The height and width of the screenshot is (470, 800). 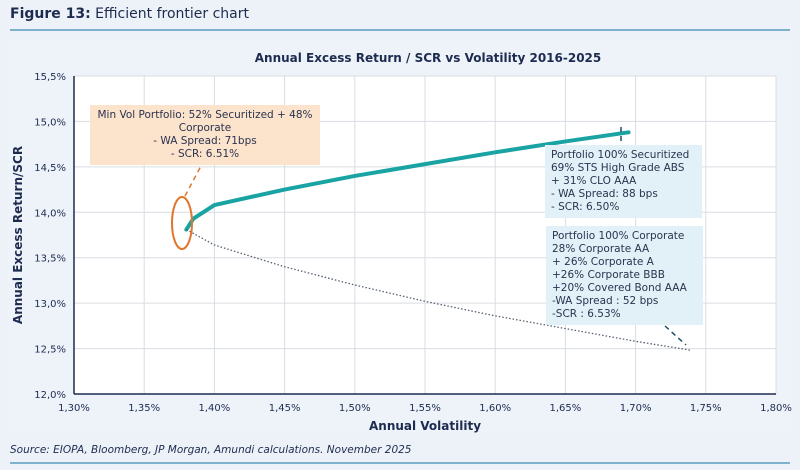 What do you see at coordinates (605, 301) in the screenshot?
I see `annotation-line: -WA Spread : 52 bps` at bounding box center [605, 301].